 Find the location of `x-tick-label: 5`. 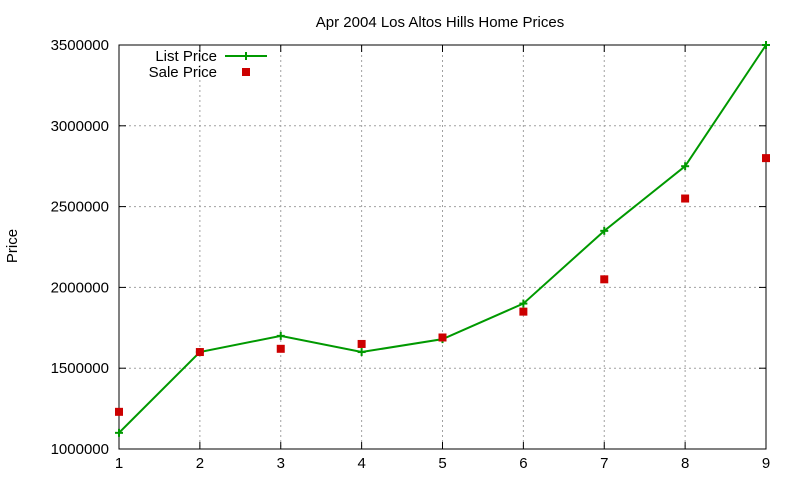

x-tick-label: 5 is located at coordinates (442, 463).